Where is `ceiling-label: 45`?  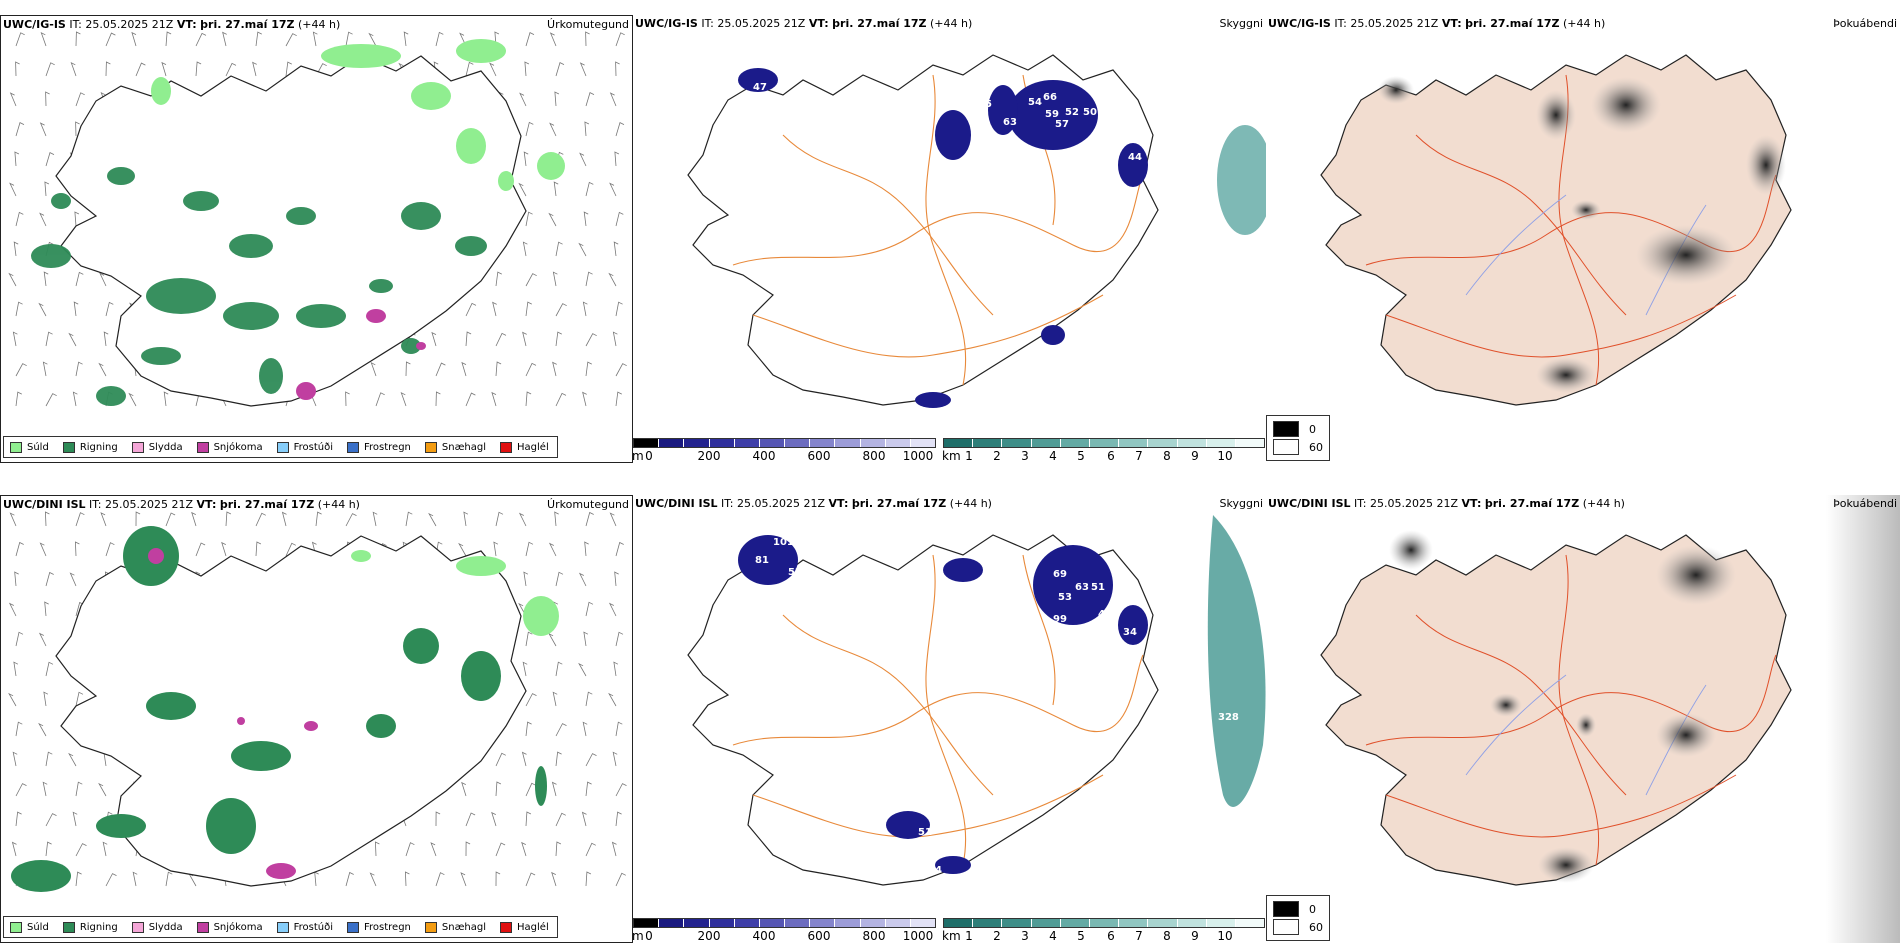
ceiling-label: 45 is located at coordinates (985, 104).